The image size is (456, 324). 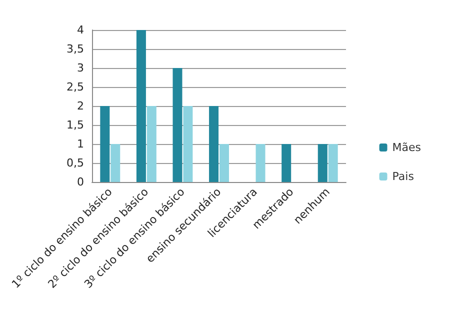 What do you see at coordinates (80, 182) in the screenshot?
I see `y-tick-label: 0` at bounding box center [80, 182].